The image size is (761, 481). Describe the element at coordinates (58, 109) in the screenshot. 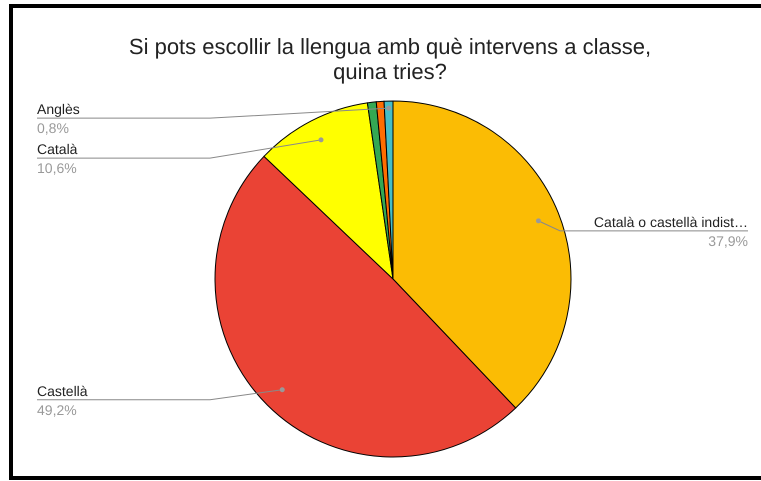

I see `slice-label: Anglès` at that location.